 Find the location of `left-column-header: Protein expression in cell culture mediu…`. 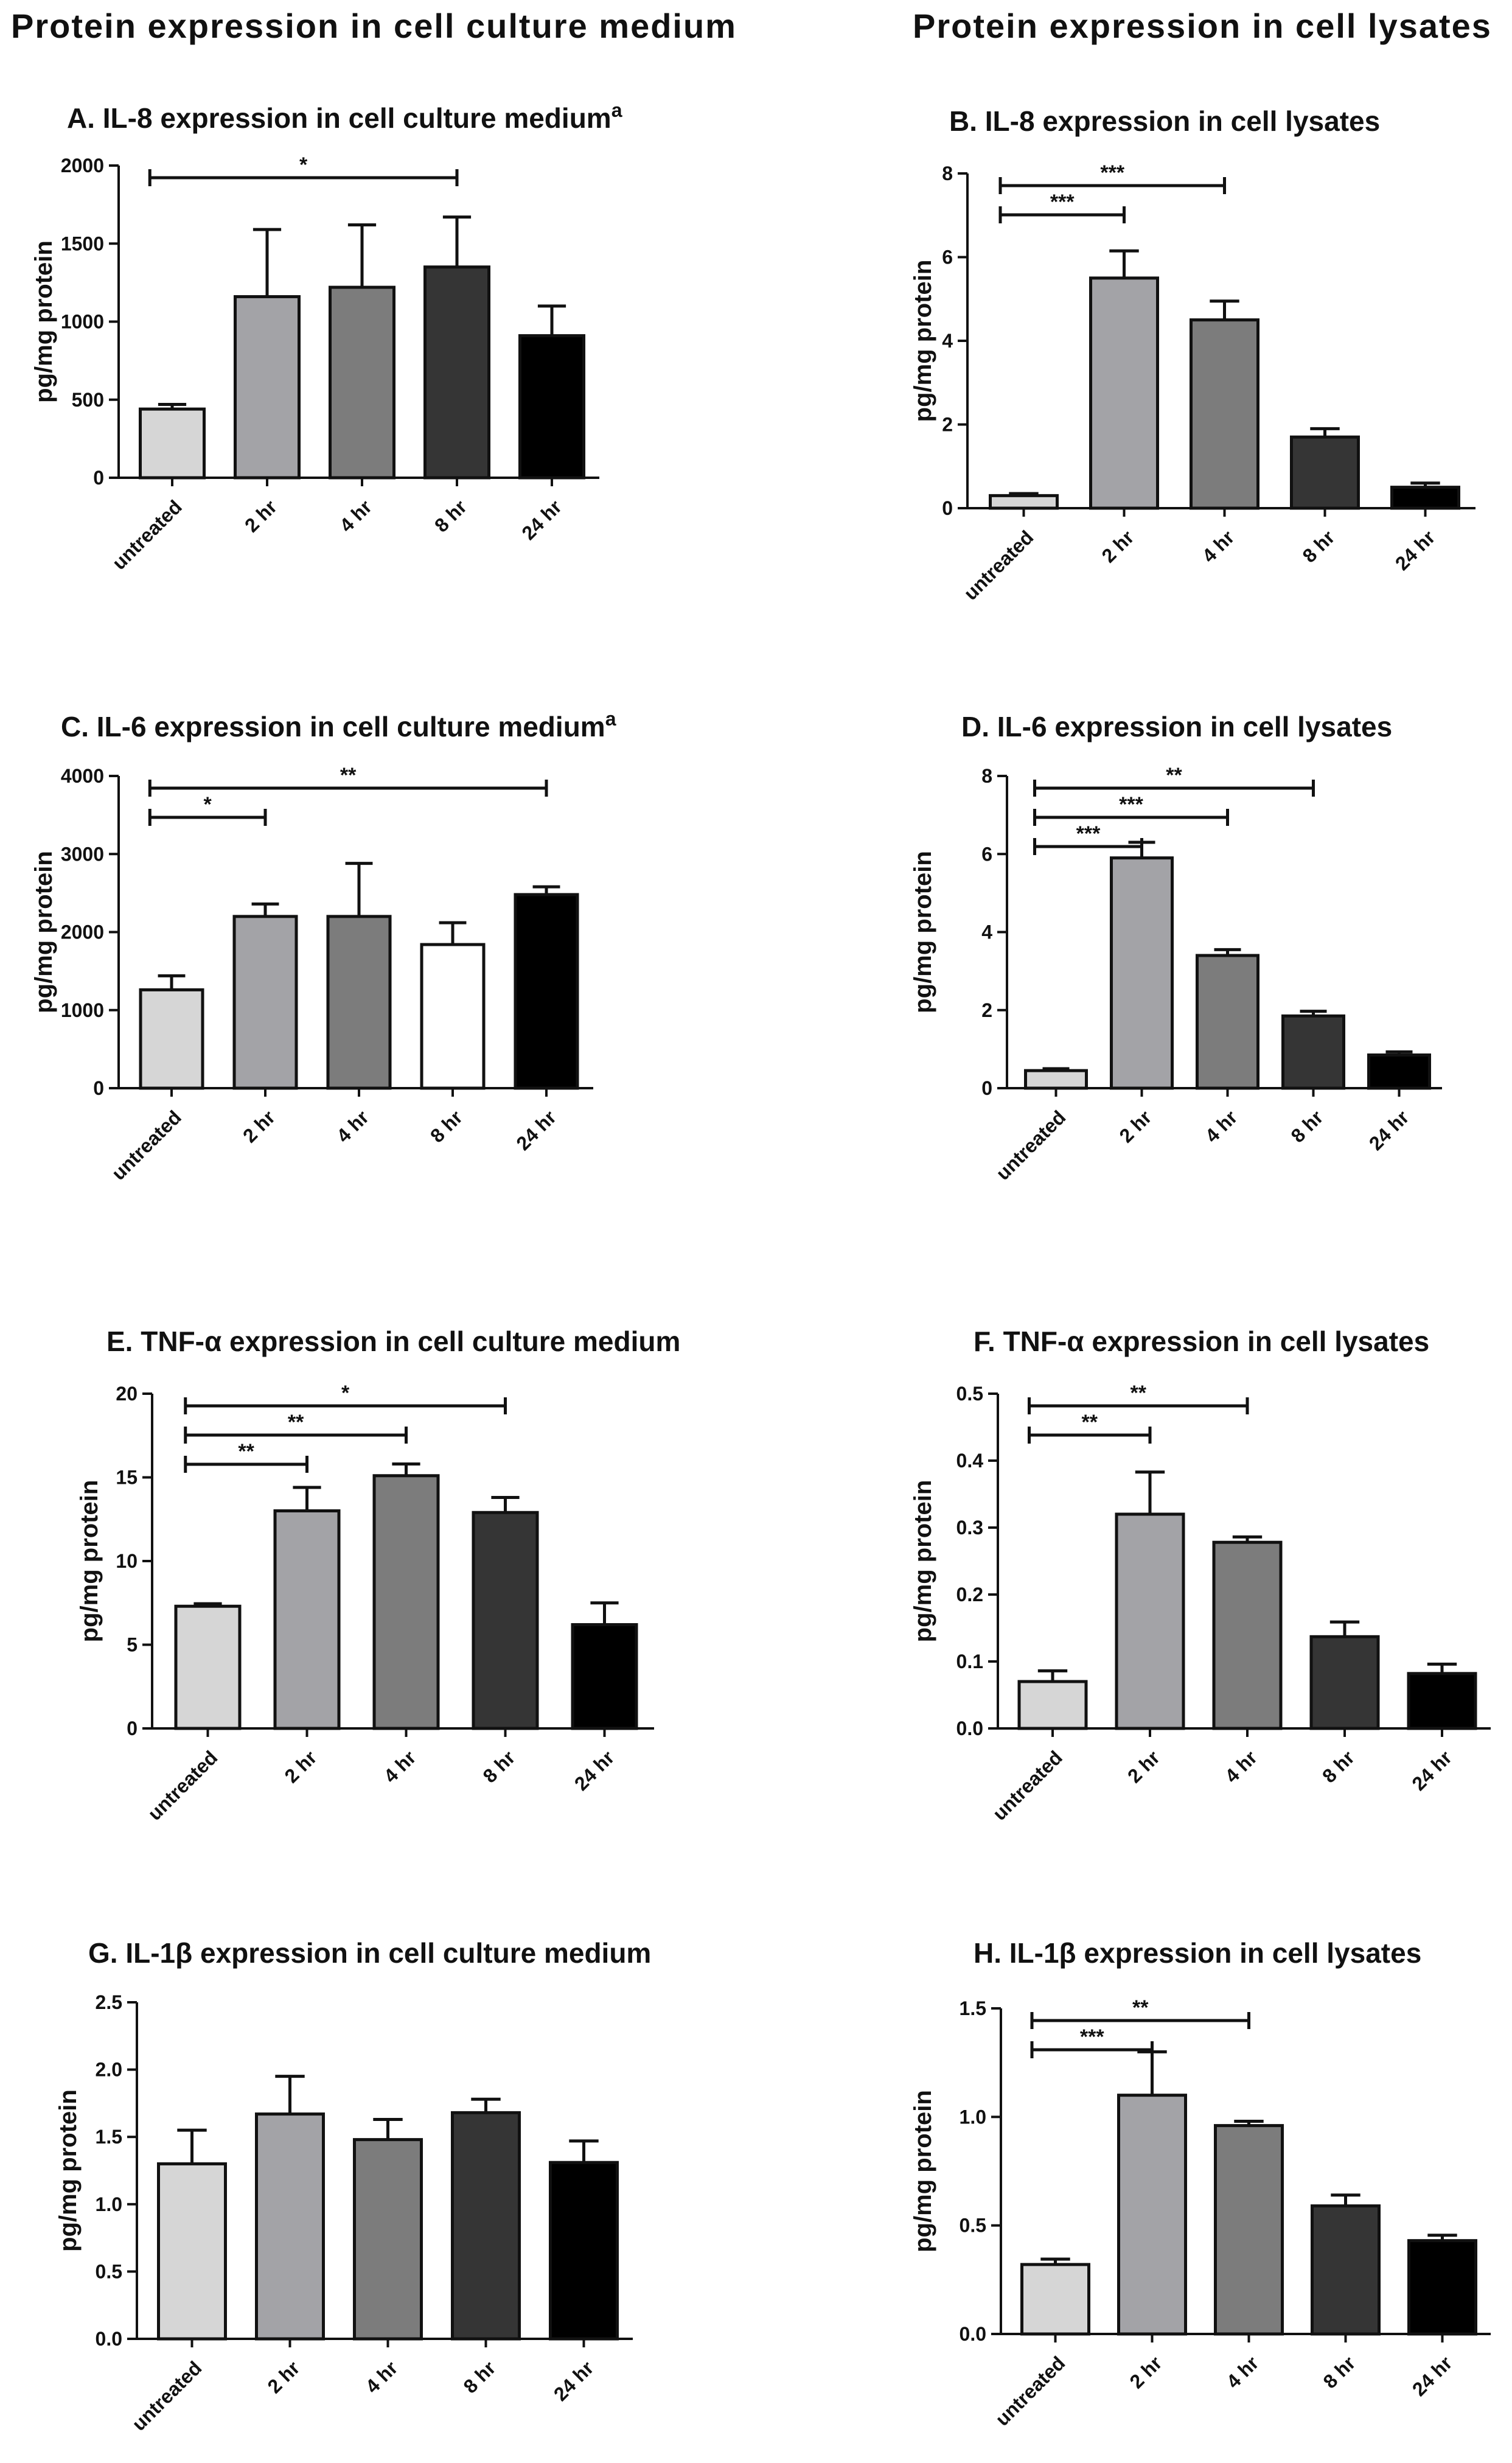

left-column-header: Protein expression in cell culture mediu… is located at coordinates (374, 26).